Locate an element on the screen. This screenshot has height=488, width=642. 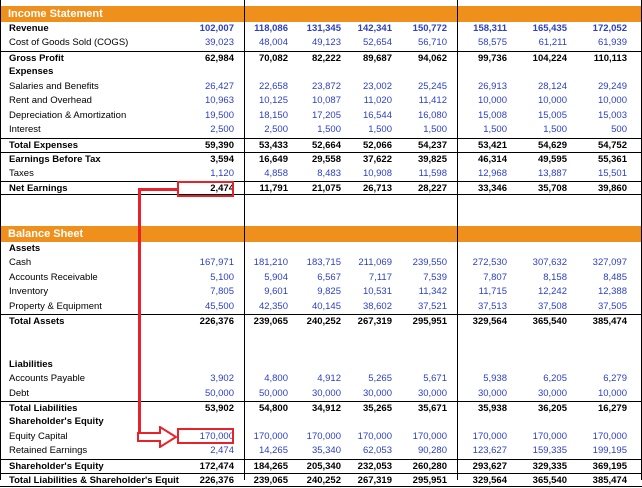
value-cell: 90,280 is located at coordinates (432, 451).